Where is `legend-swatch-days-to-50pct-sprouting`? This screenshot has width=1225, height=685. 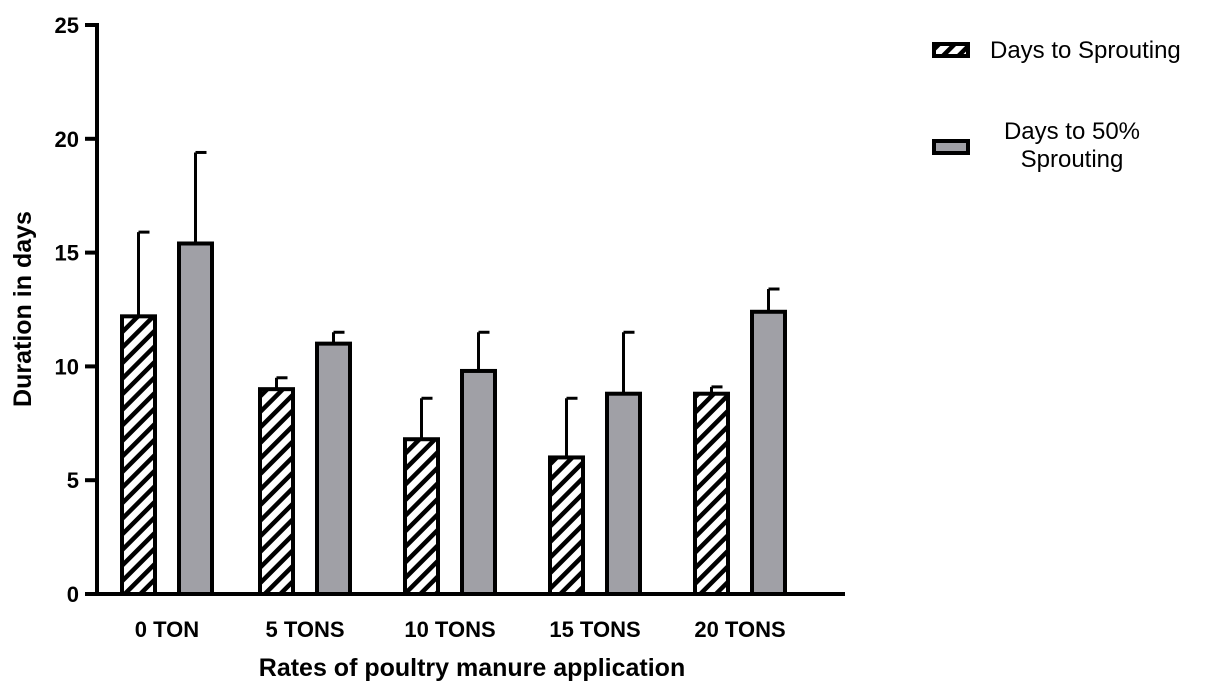 legend-swatch-days-to-50pct-sprouting is located at coordinates (951, 147).